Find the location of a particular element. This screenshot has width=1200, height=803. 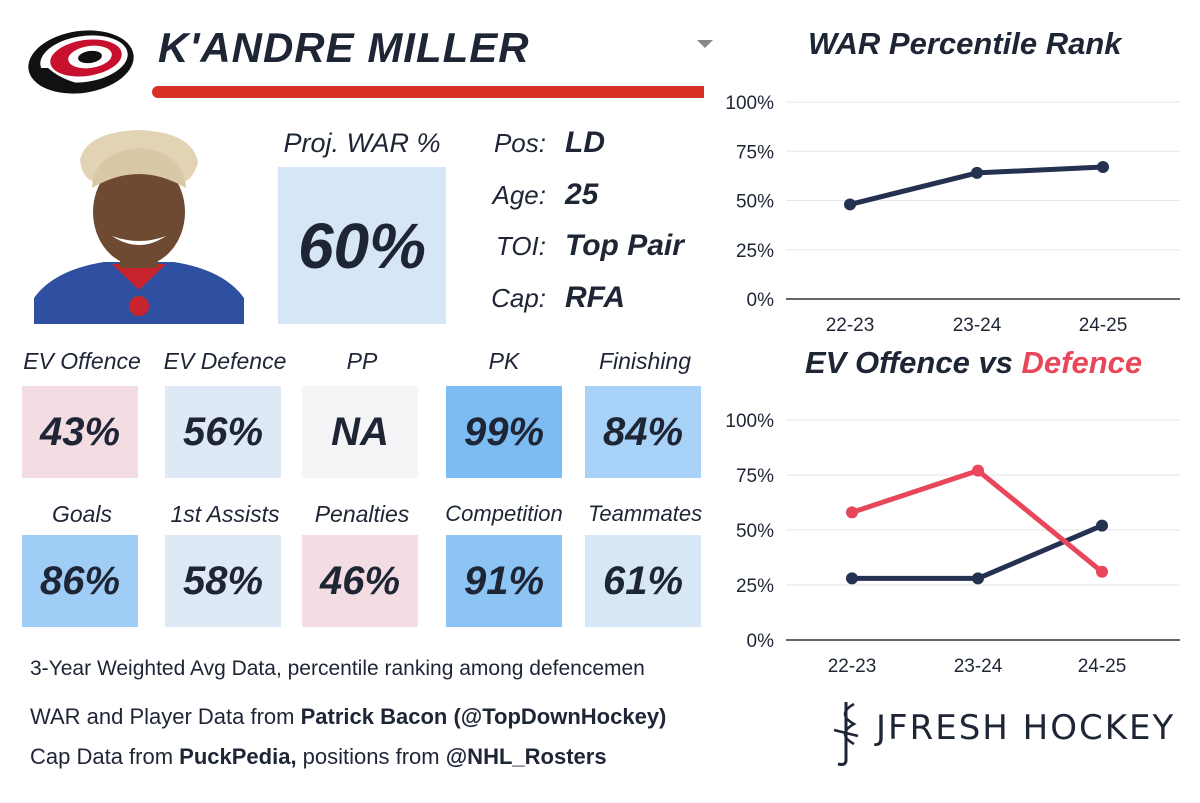

player-name: K'ANDRE MILLER is located at coordinates (344, 47).